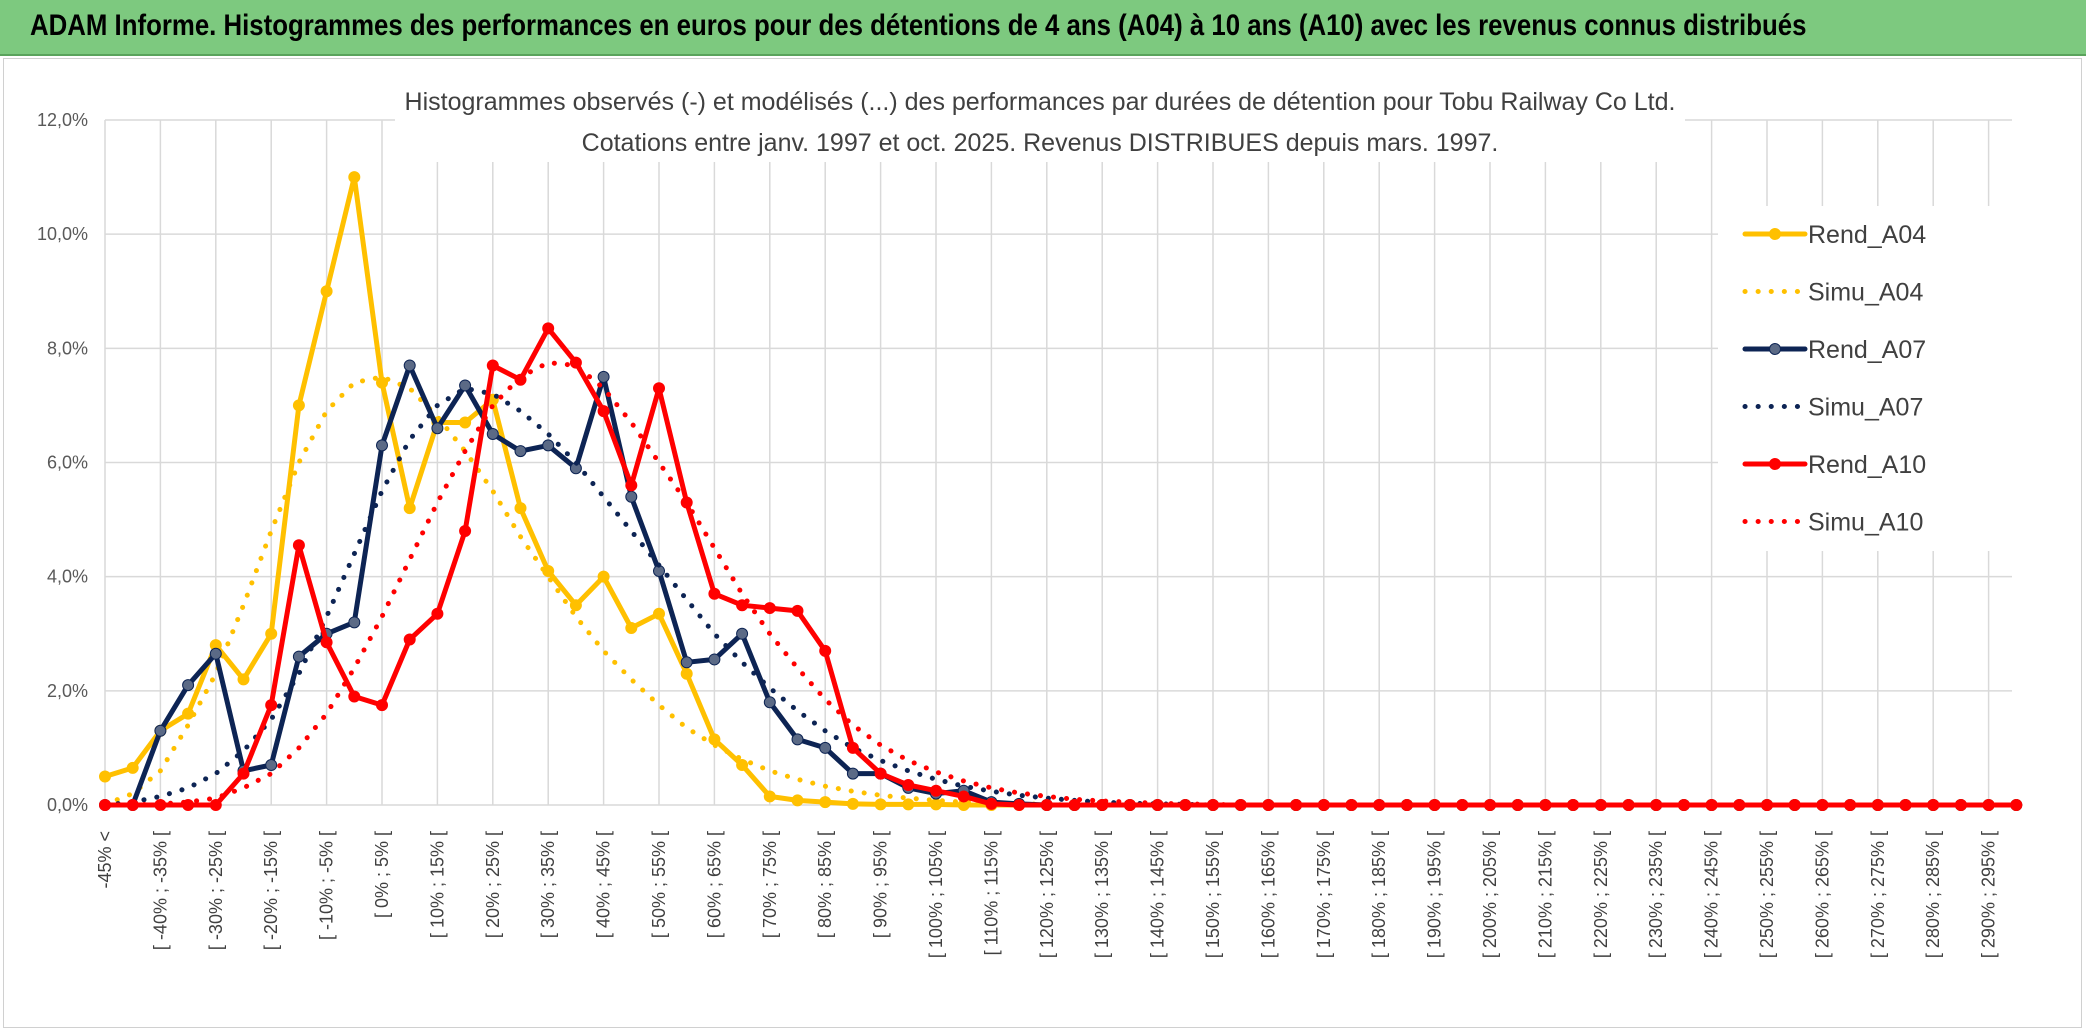  I want to click on x-tick-label: [ 80% ; 85% [, so click(825, 884).